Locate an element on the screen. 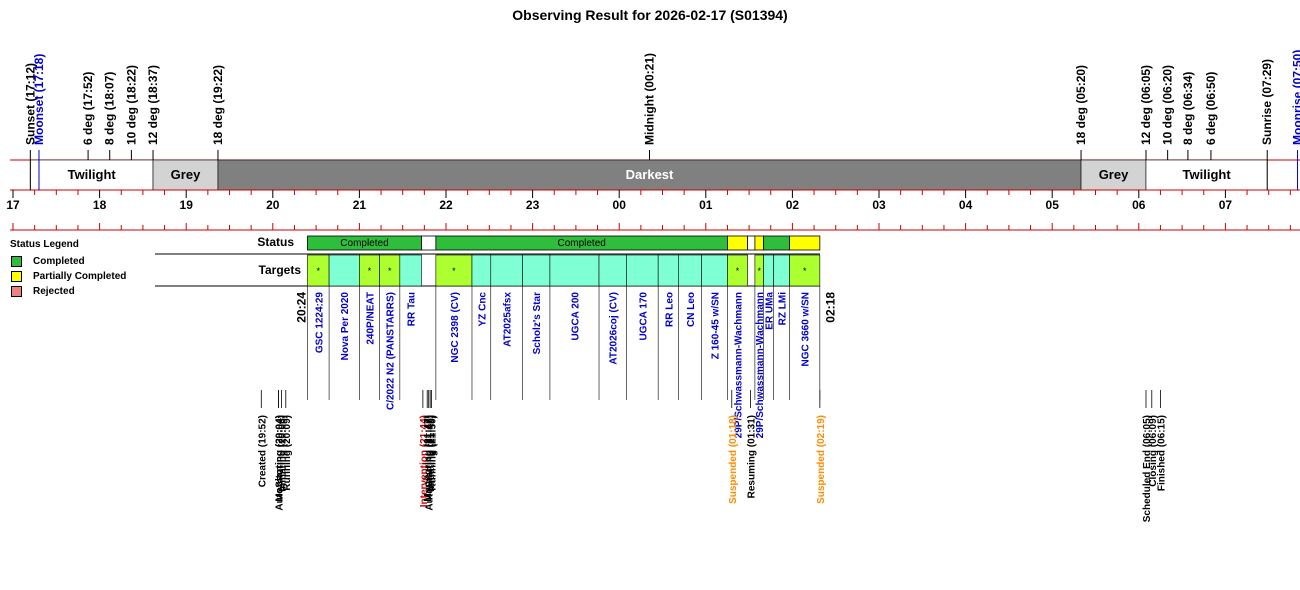 Image resolution: width=1300 pixels, height=590 pixels. top-event-label-1: Moonset (17:18) is located at coordinates (39, 99).